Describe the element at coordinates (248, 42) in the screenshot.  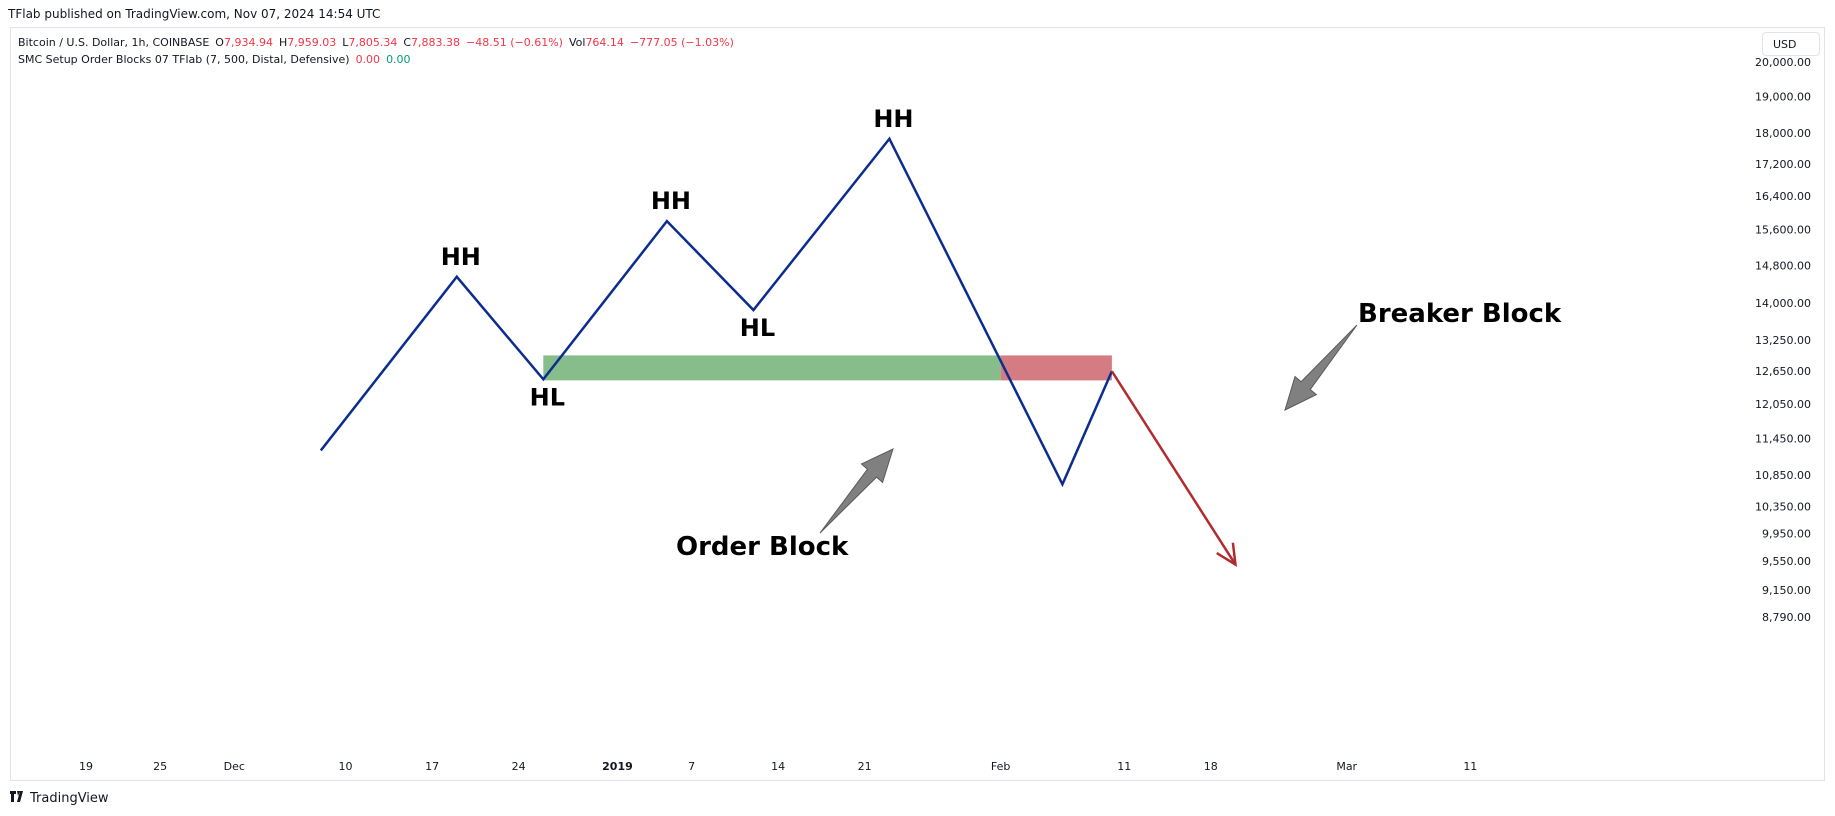
I see `open-value: 7,934.94` at that location.